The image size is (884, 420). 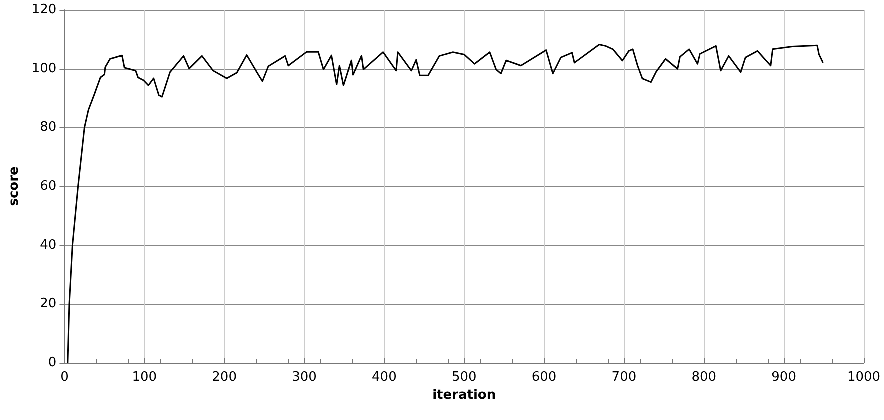 What do you see at coordinates (44, 68) in the screenshot?
I see `y-tick-label: 100` at bounding box center [44, 68].